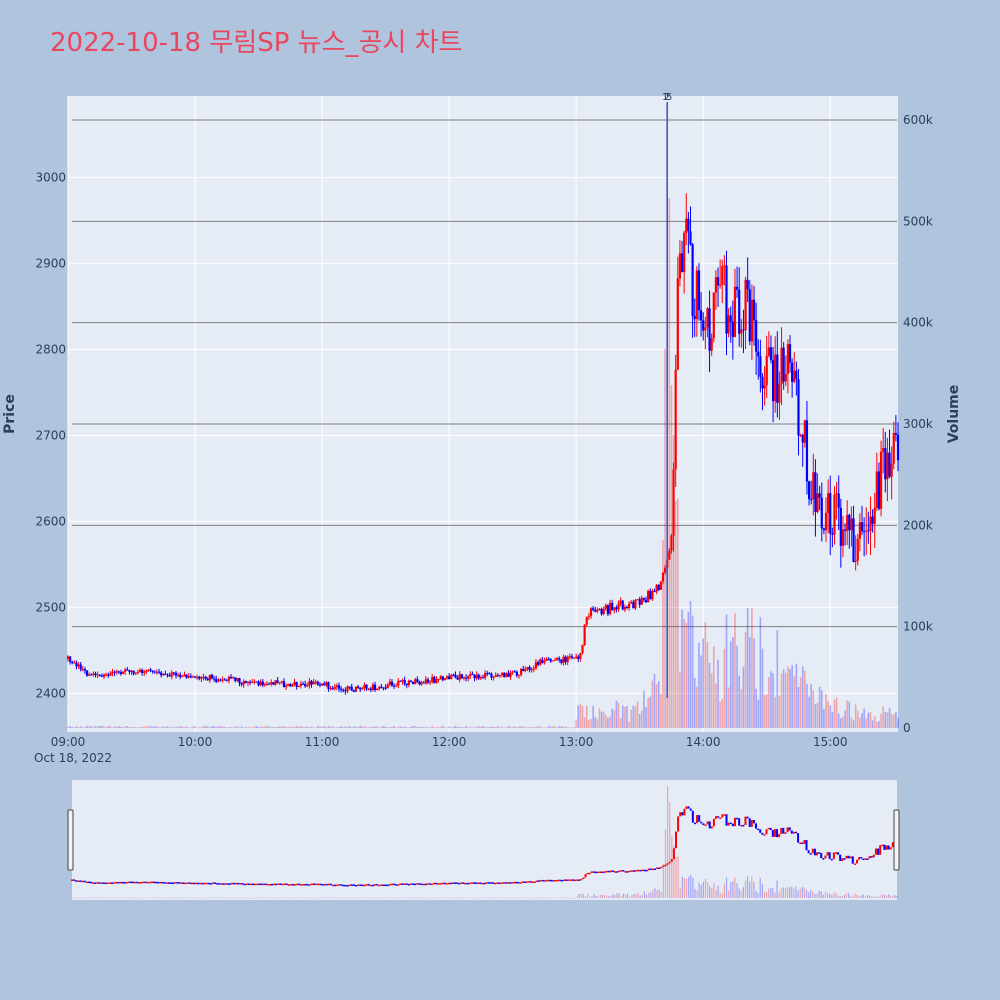 Image resolution: width=1000 pixels, height=1000 pixels. I want to click on range-slider-left-handle, so click(70, 840).